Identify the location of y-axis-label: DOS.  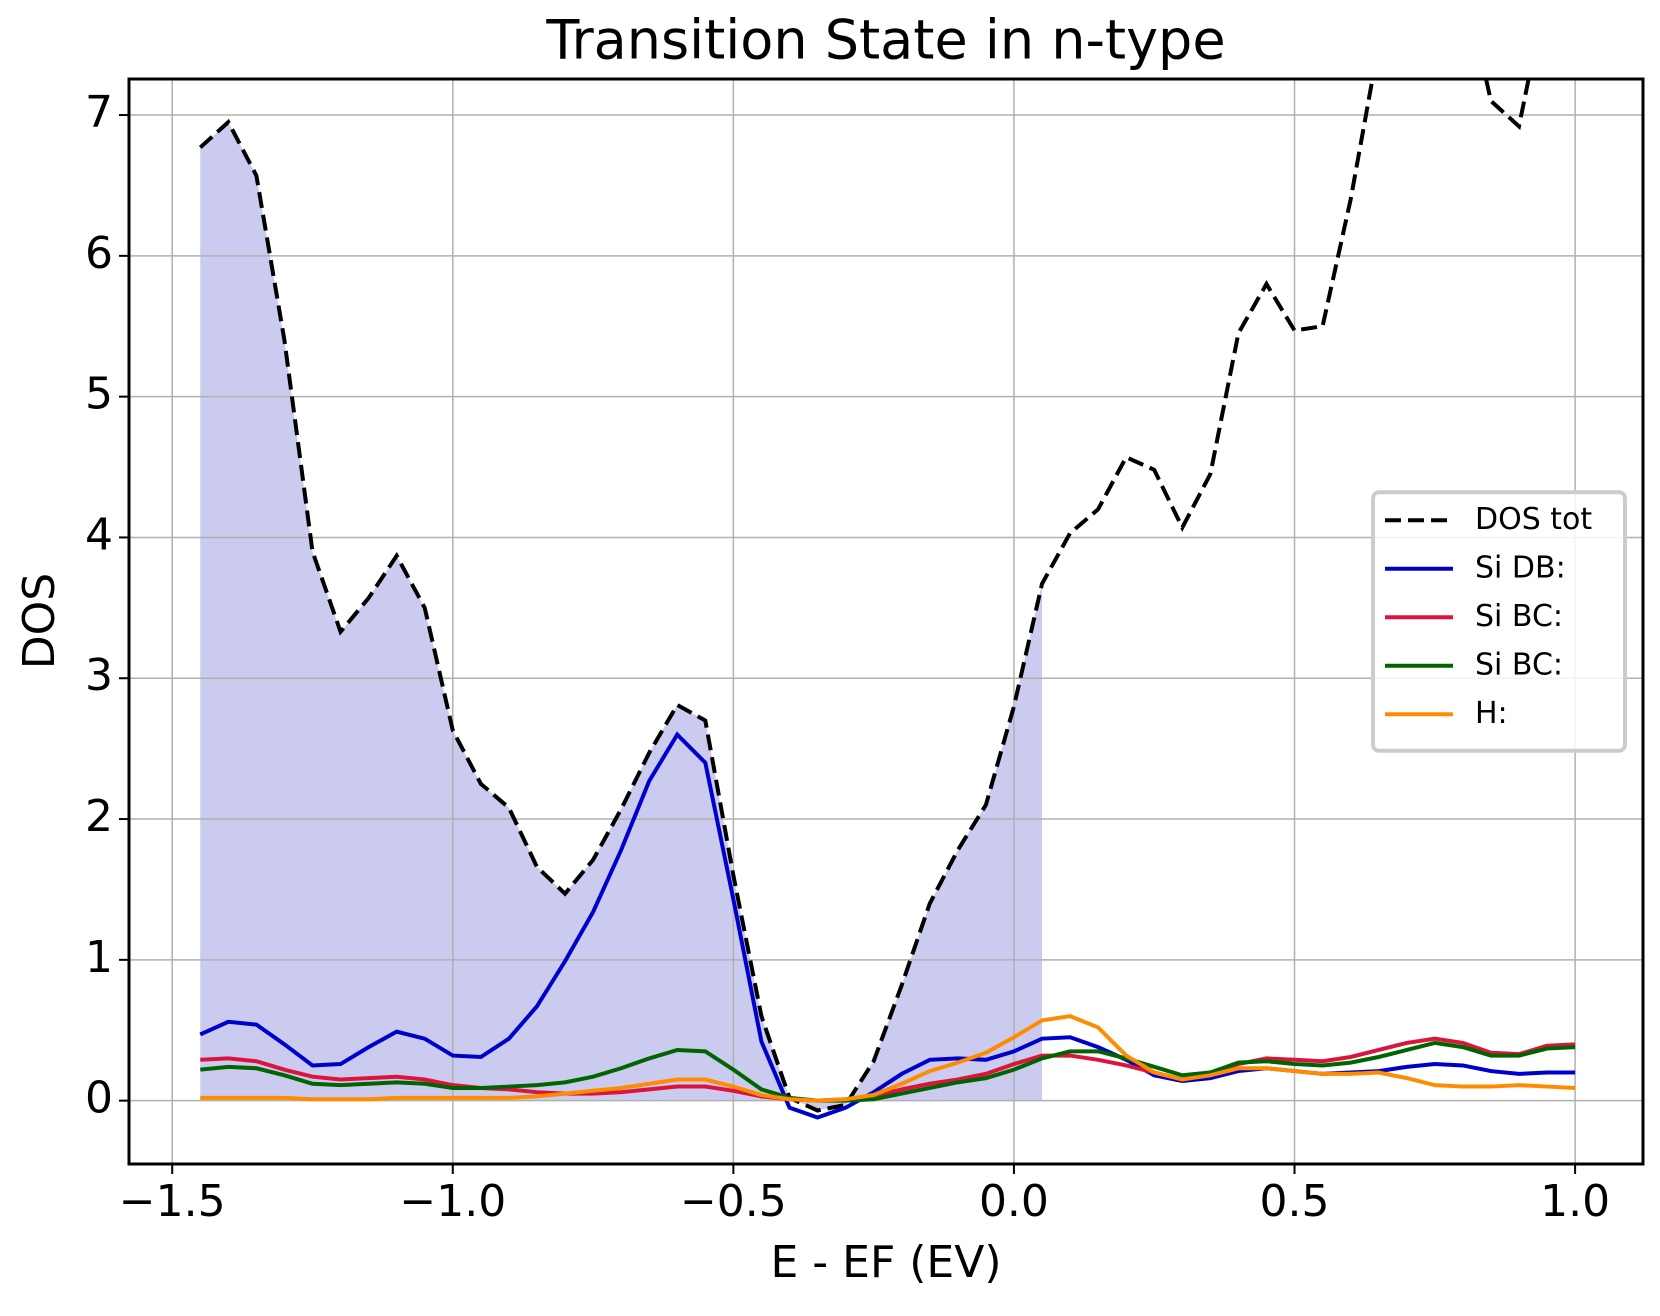
(39, 621).